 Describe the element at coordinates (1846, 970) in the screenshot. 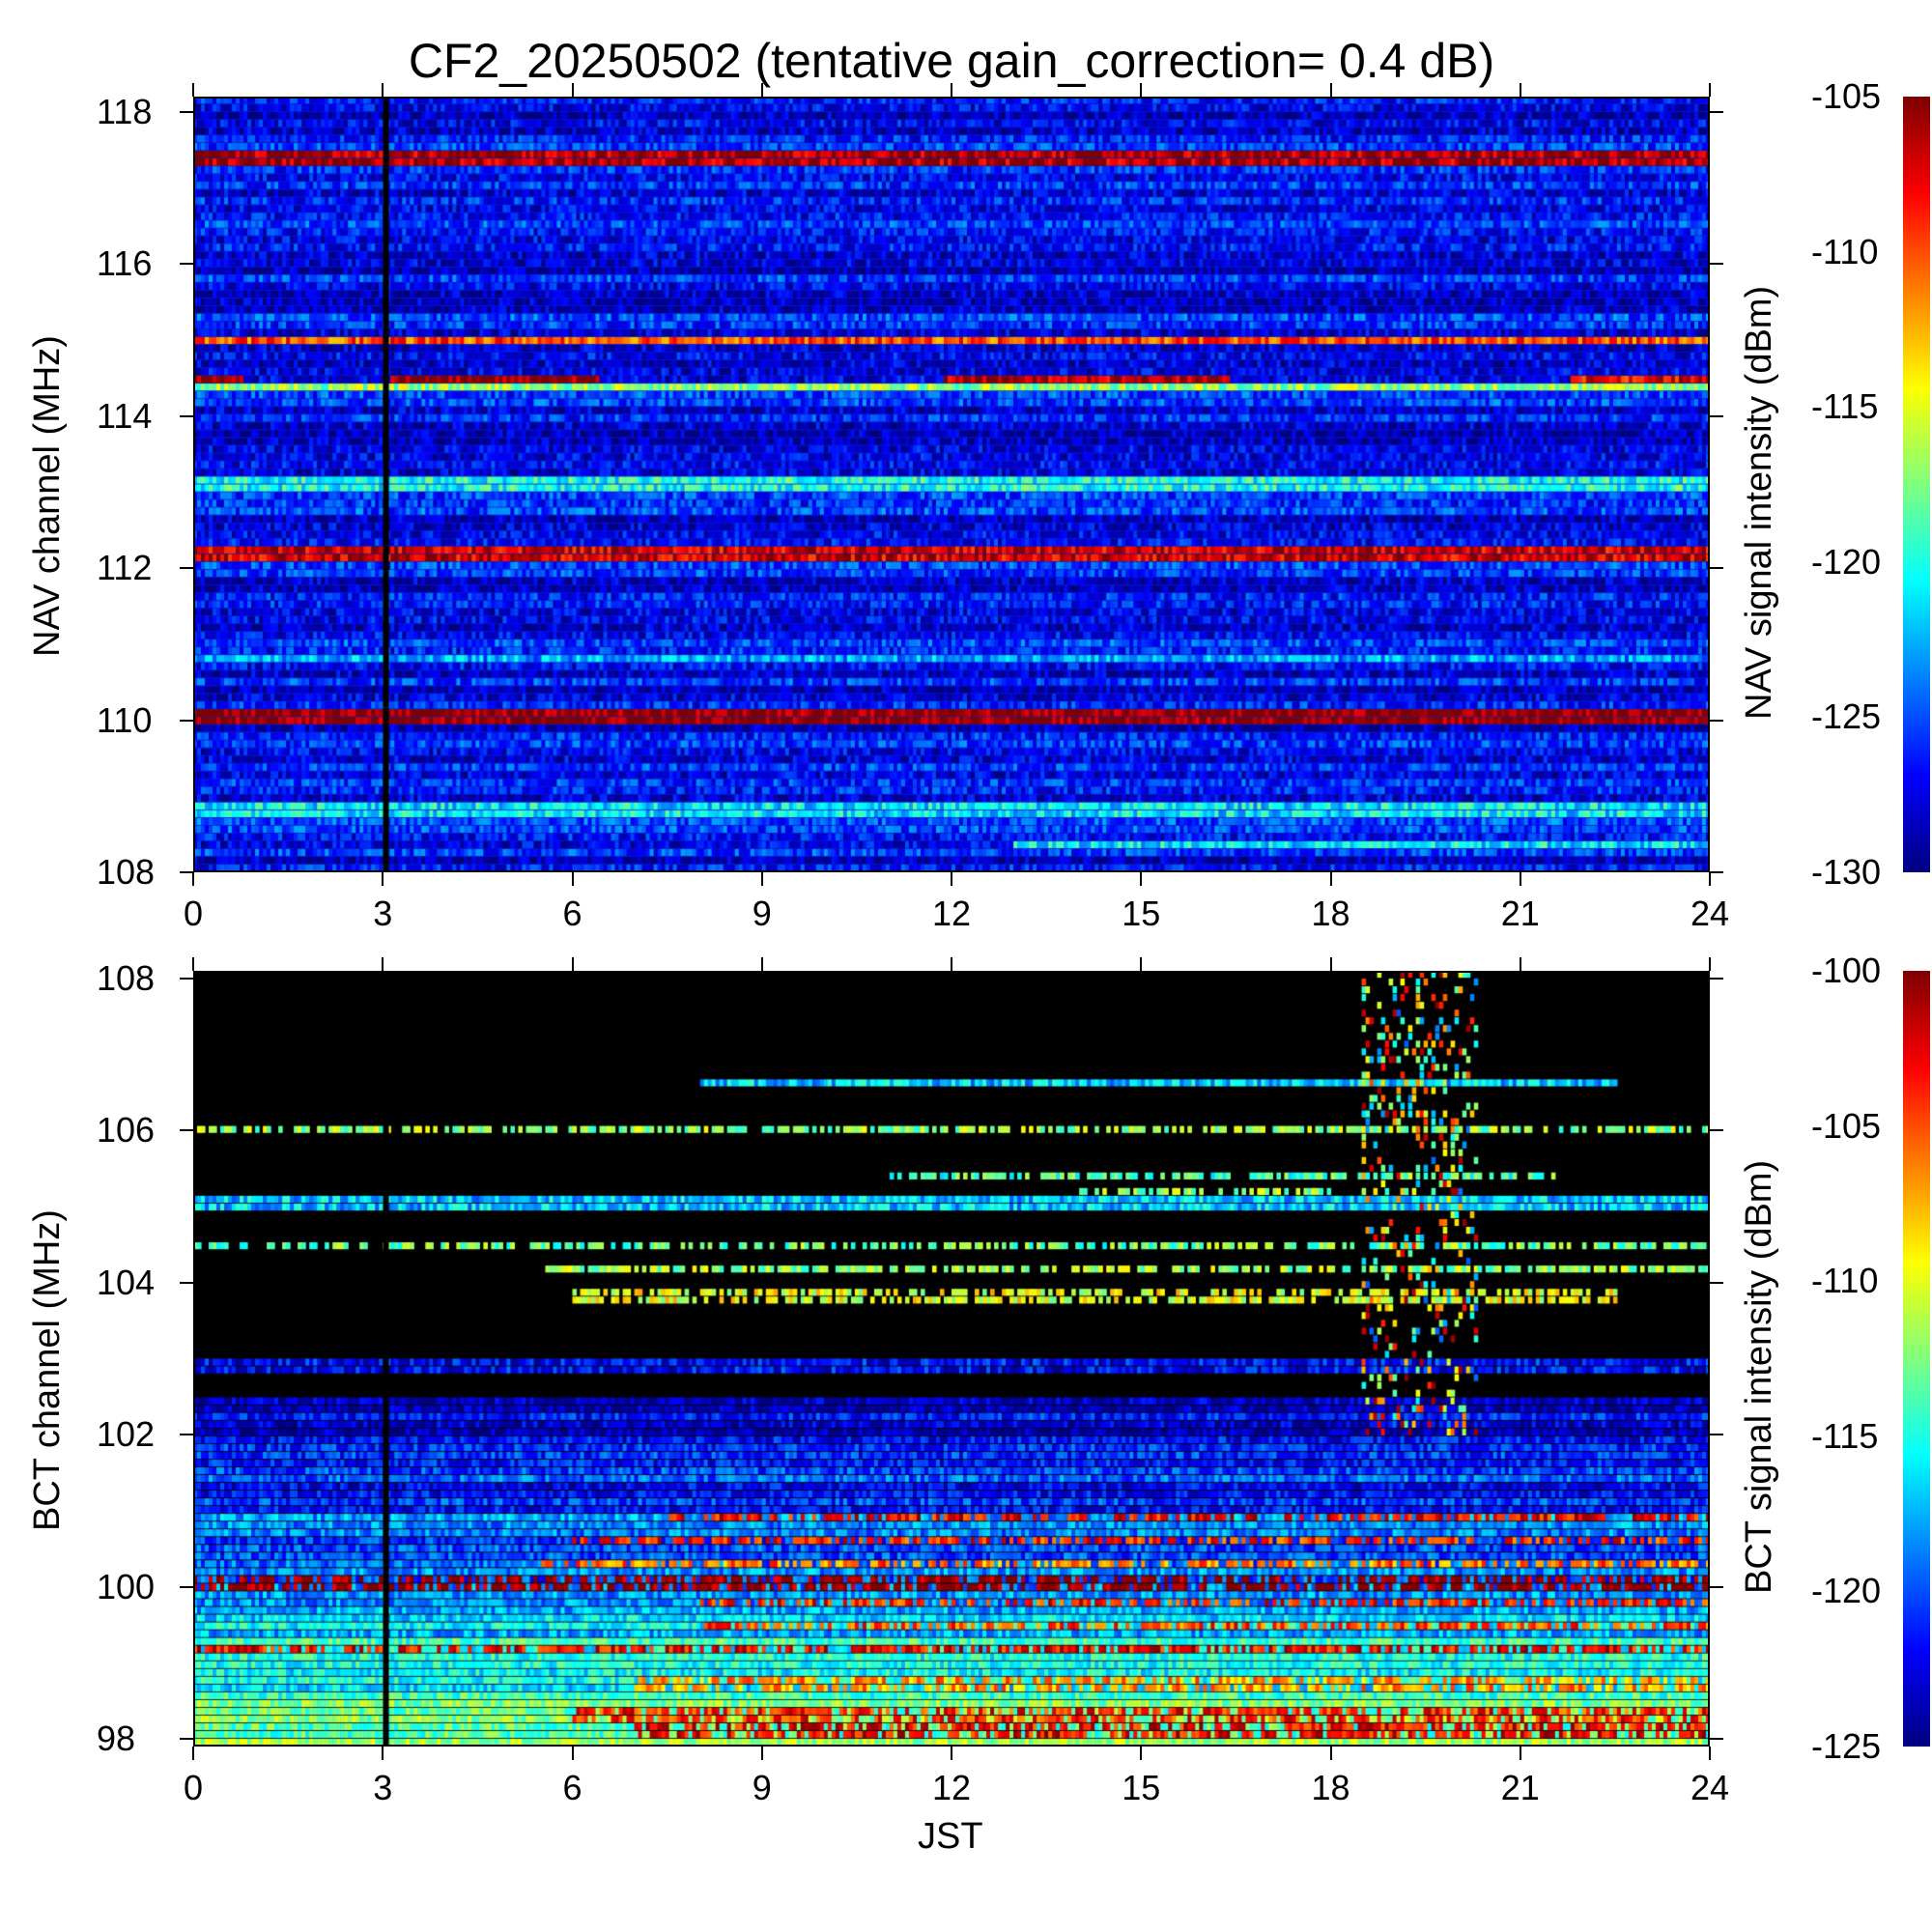

I see `colorbar-tick-label: -100` at that location.